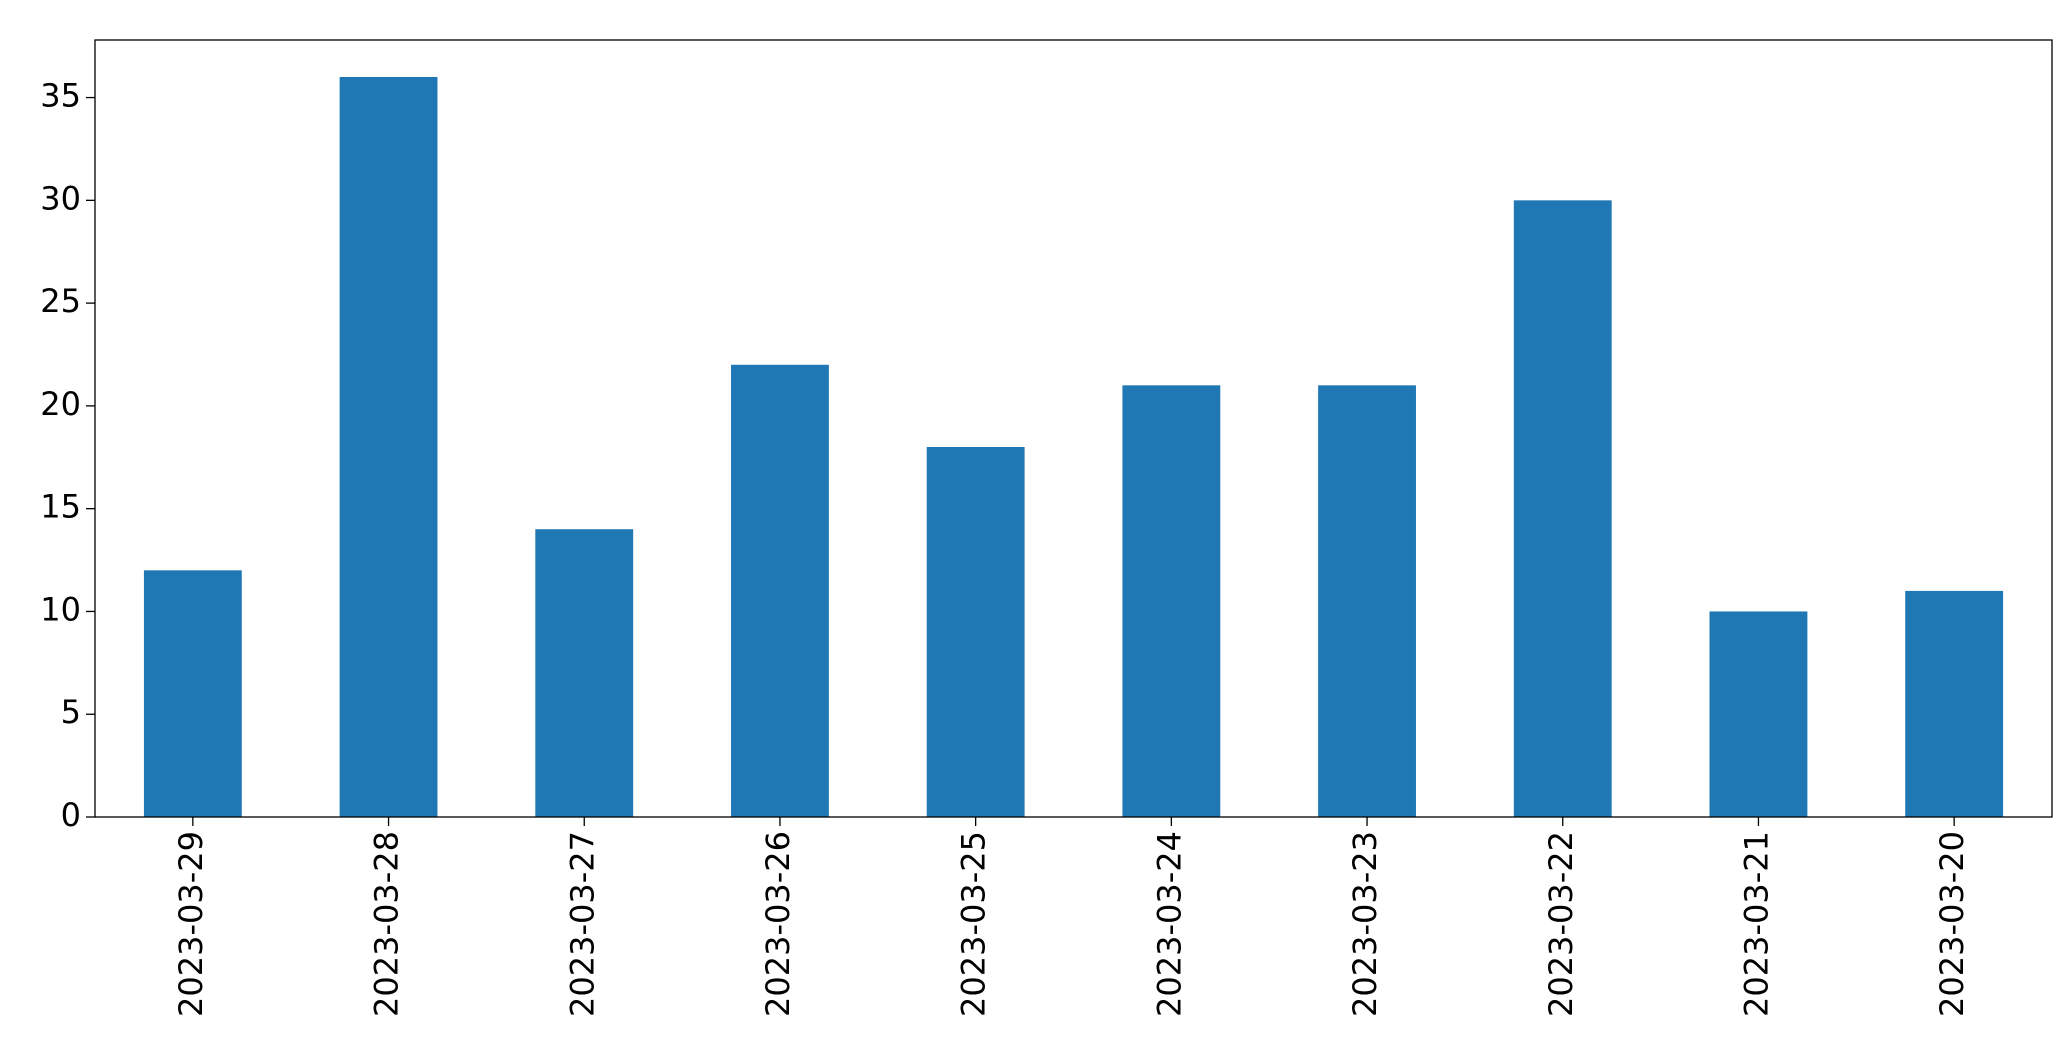 This screenshot has width=2071, height=1061. What do you see at coordinates (71, 712) in the screenshot?
I see `y-tick-label: 5` at bounding box center [71, 712].